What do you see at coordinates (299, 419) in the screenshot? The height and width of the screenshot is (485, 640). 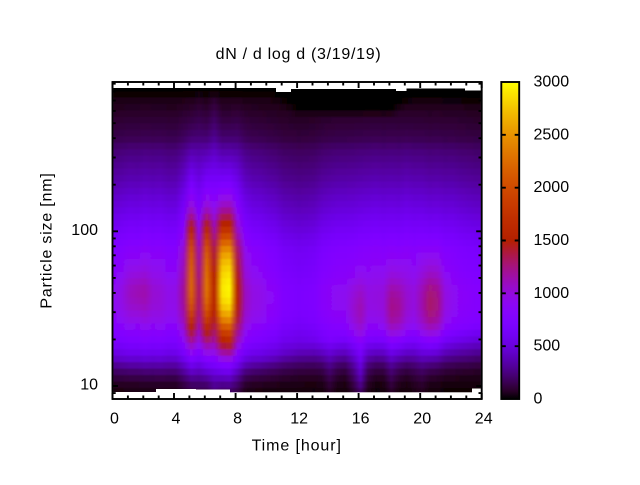 I see `svg-text: 12` at bounding box center [299, 419].